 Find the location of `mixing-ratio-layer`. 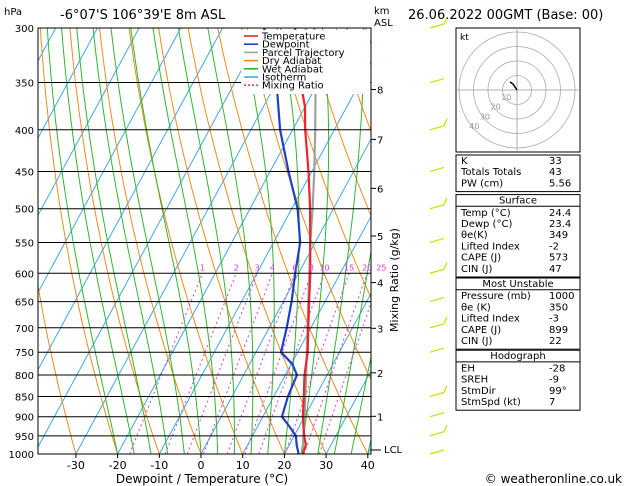

mixing-ratio-layer is located at coordinates (250, 363).